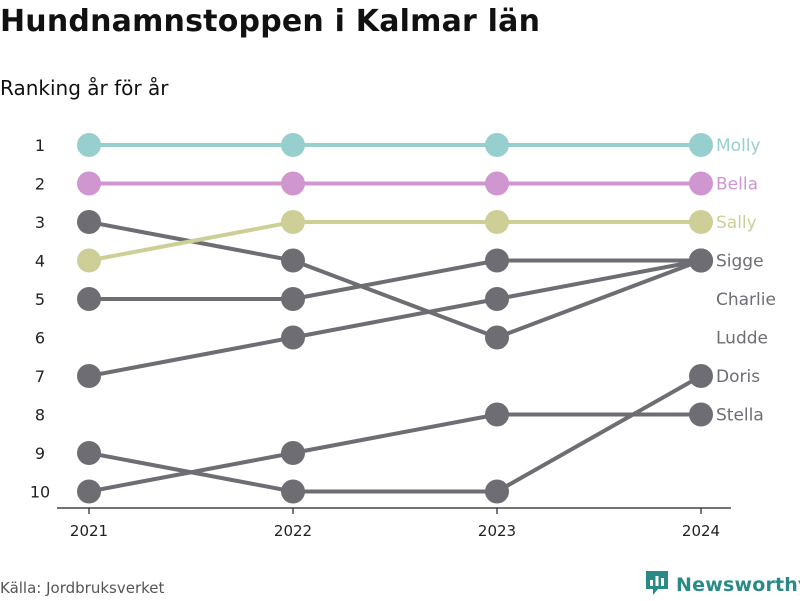 The image size is (800, 601). I want to click on end-label-molly: Molly, so click(738, 146).